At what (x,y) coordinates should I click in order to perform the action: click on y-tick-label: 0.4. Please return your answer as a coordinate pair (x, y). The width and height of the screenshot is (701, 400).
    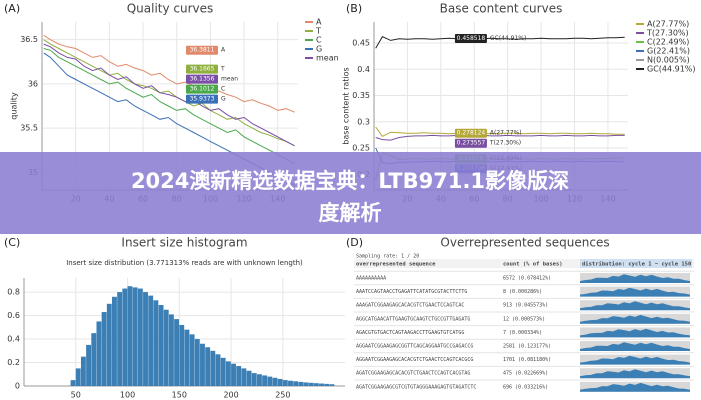
    Looking at the image, I should click on (13, 339).